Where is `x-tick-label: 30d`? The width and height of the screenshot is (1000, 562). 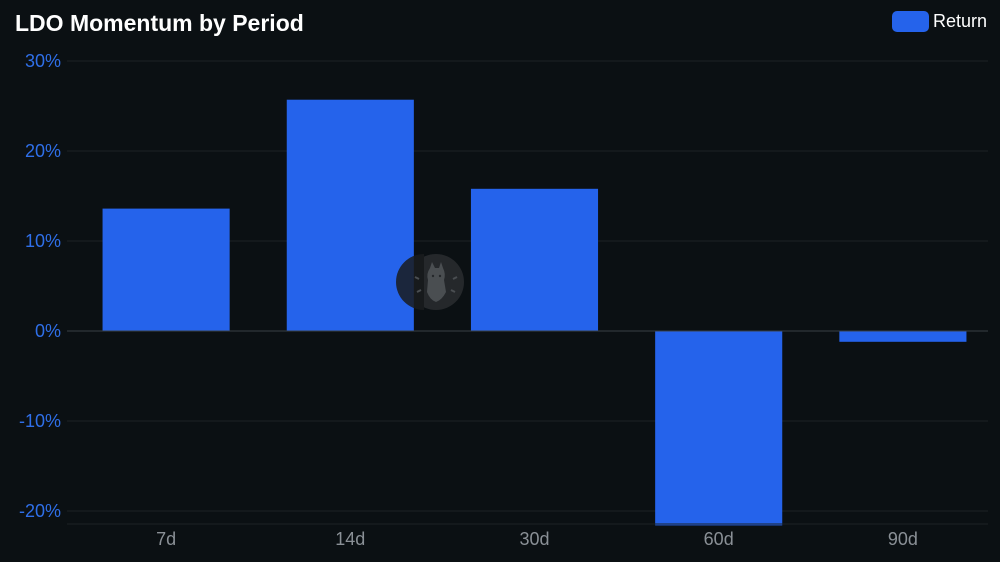
x-tick-label: 30d is located at coordinates (534, 539).